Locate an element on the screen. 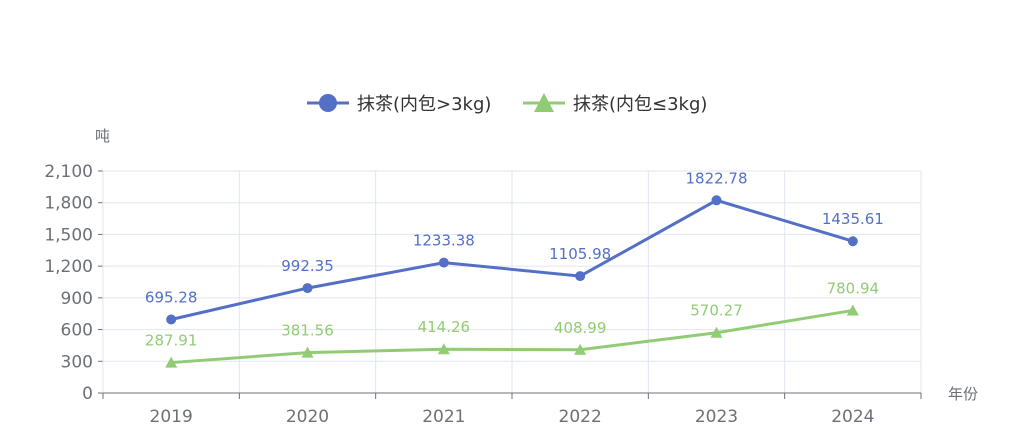  data-label: 1435.61 is located at coordinates (853, 219).